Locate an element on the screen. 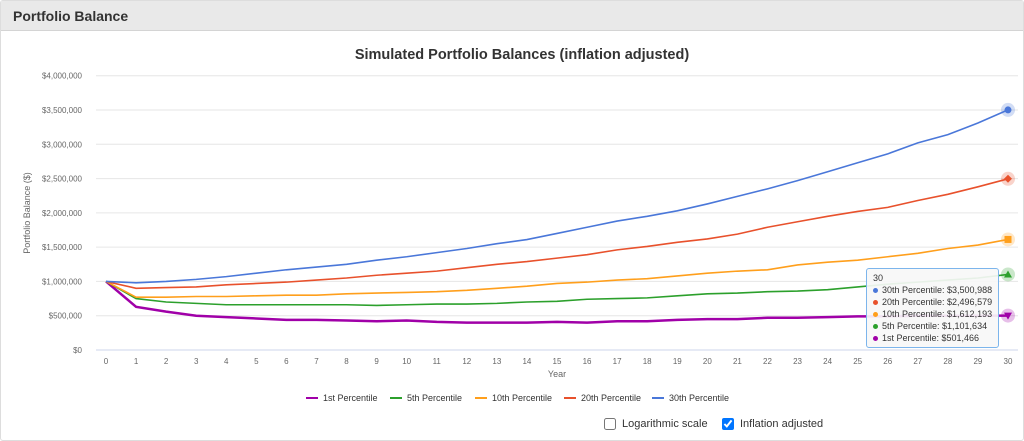  legend-item: 20th Percentile is located at coordinates (611, 398).